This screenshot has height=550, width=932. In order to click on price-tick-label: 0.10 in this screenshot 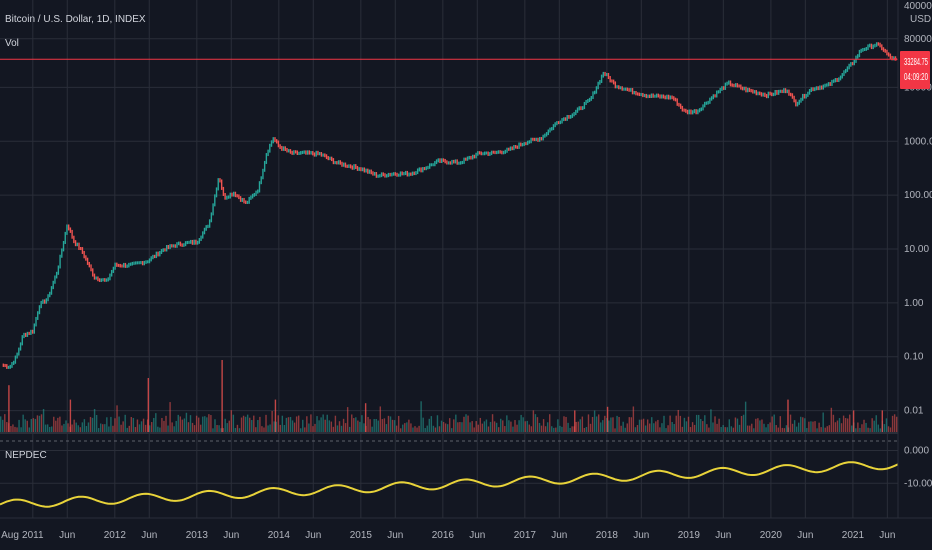, I will do `click(914, 357)`.